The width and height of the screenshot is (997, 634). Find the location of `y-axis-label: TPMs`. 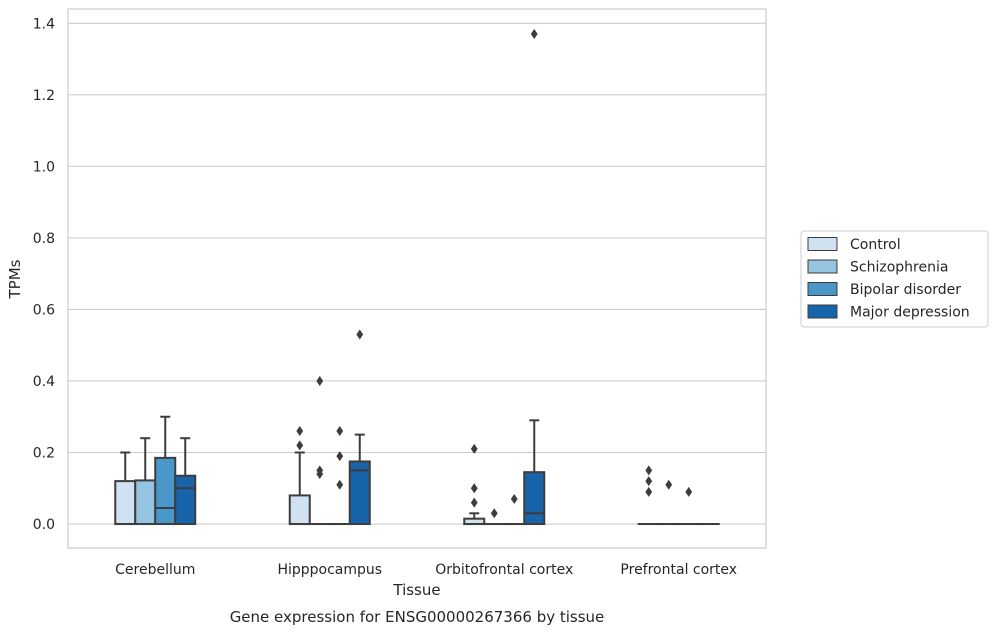

y-axis-label: TPMs is located at coordinates (15, 279).